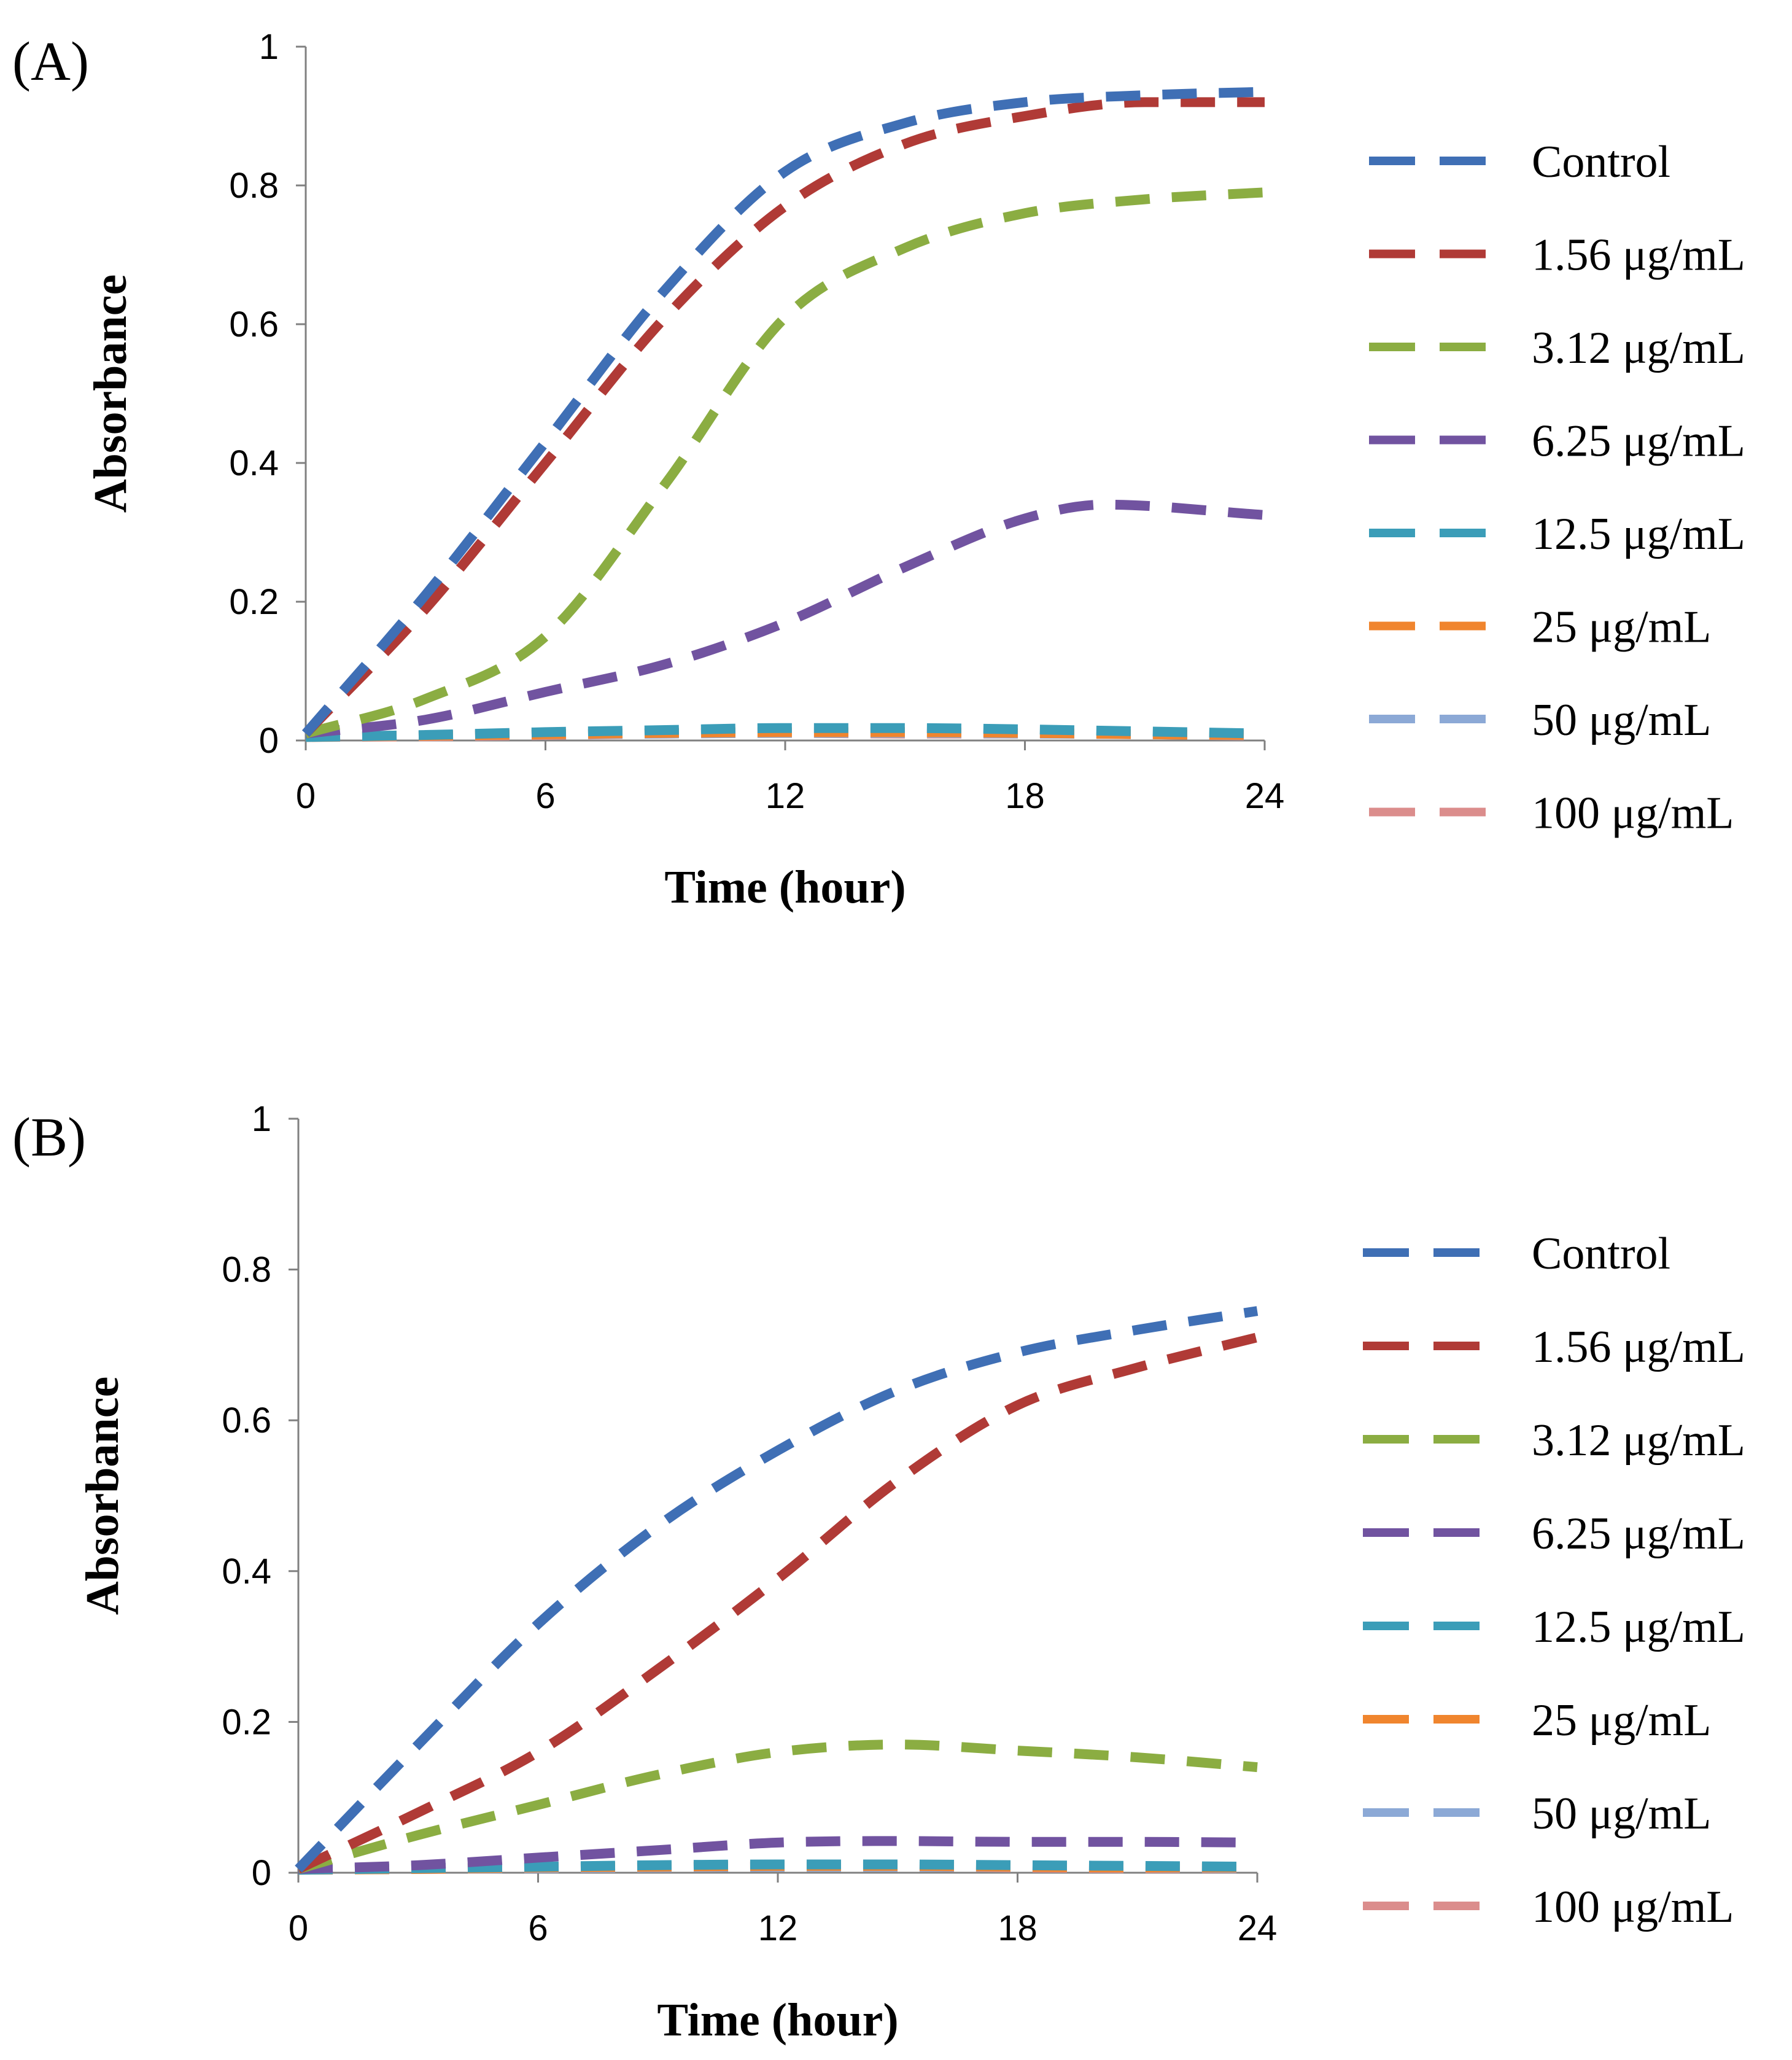 The height and width of the screenshot is (2060, 1792). Describe the element at coordinates (49, 1137) in the screenshot. I see `panel-label: (B)` at that location.